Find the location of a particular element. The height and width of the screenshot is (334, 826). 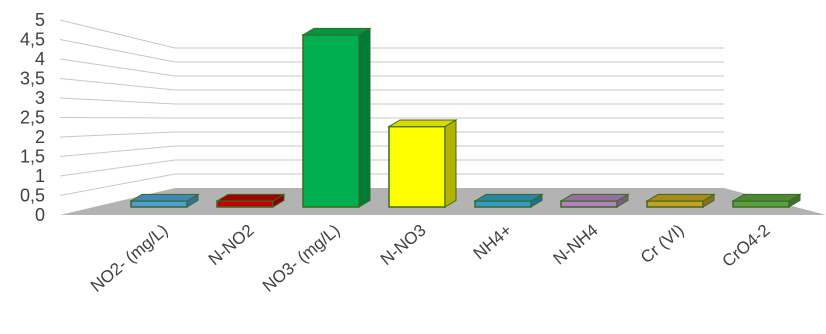

y-tick-label: 3 is located at coordinates (40, 98).